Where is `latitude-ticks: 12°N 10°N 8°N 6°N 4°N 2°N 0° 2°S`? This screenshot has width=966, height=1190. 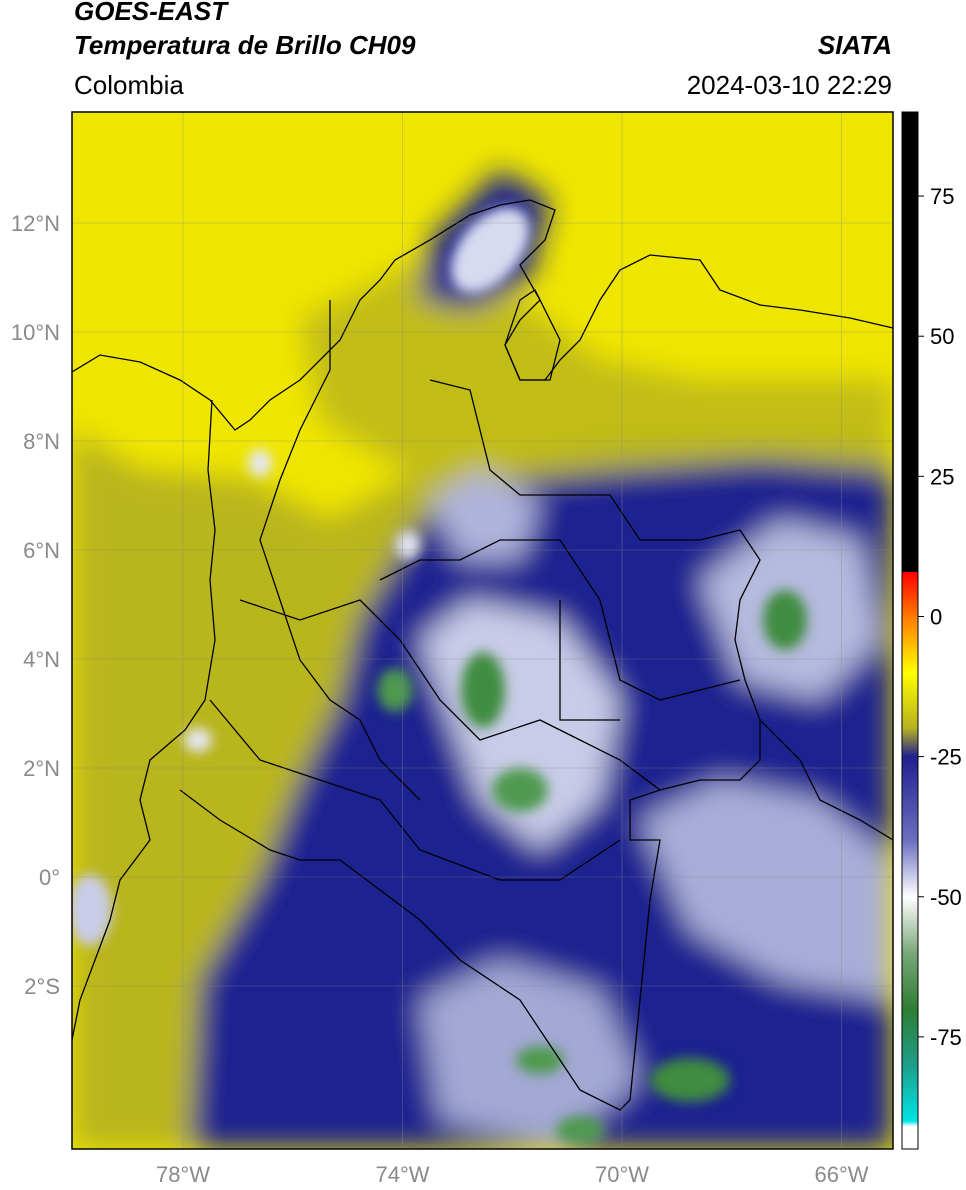 latitude-ticks: 12°N 10°N 8°N 6°N 4°N 2°N 0° 2°S is located at coordinates (35, 605).